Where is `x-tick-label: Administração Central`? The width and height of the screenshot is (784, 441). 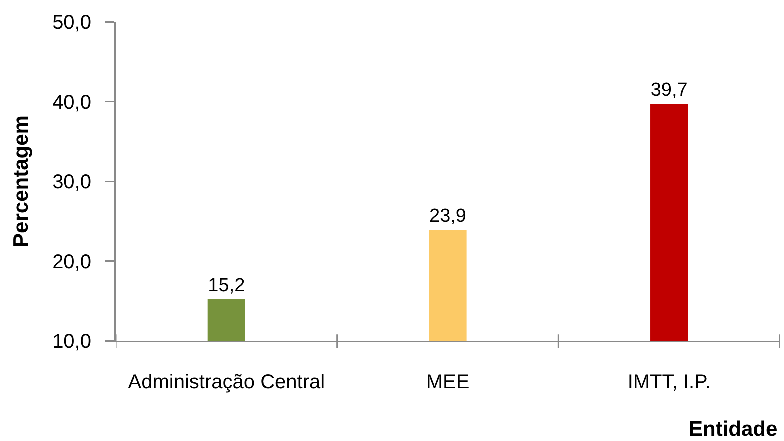 x-tick-label: Administração Central is located at coordinates (227, 383).